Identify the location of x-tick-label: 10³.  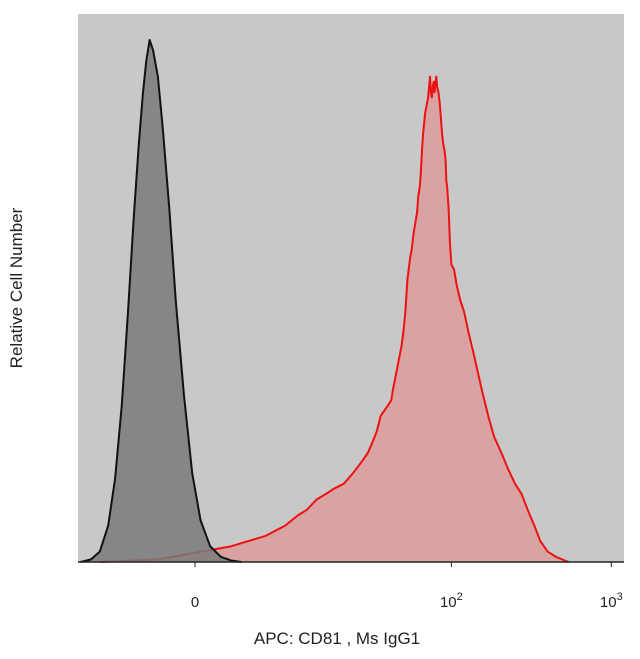
(611, 601).